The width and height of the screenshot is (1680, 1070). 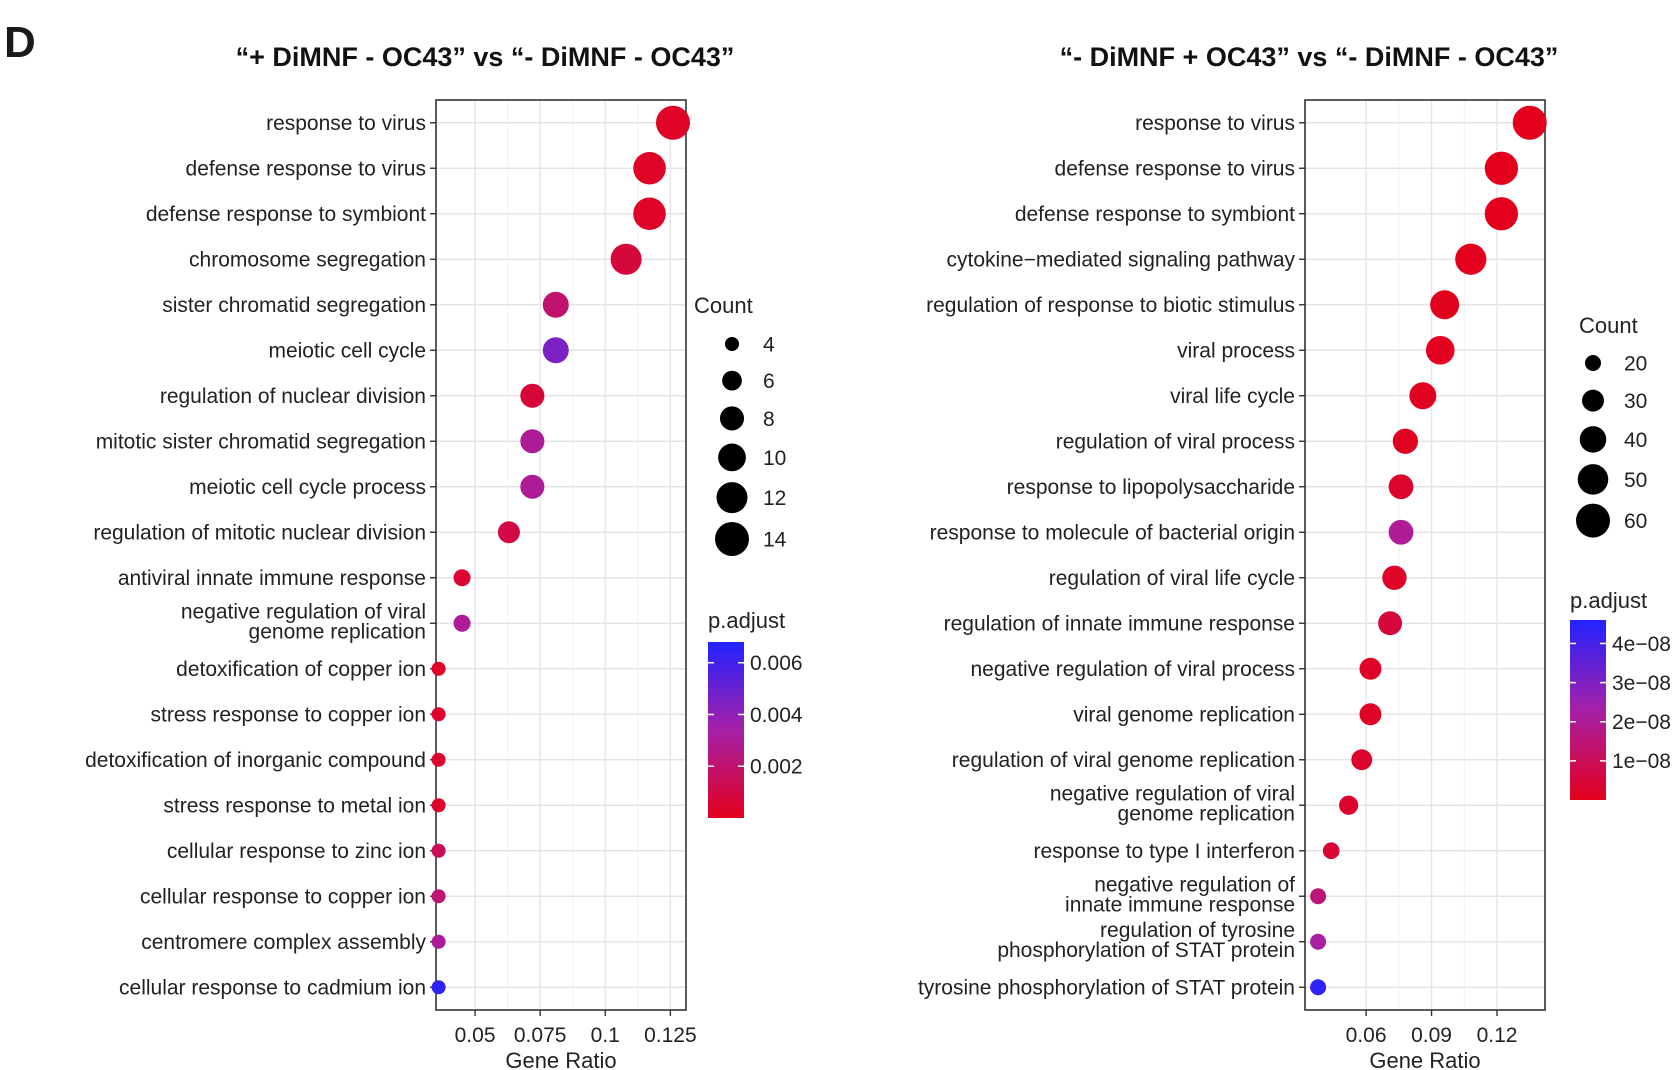 What do you see at coordinates (1431, 1035) in the screenshot?
I see `x-tick-label: 0.09` at bounding box center [1431, 1035].